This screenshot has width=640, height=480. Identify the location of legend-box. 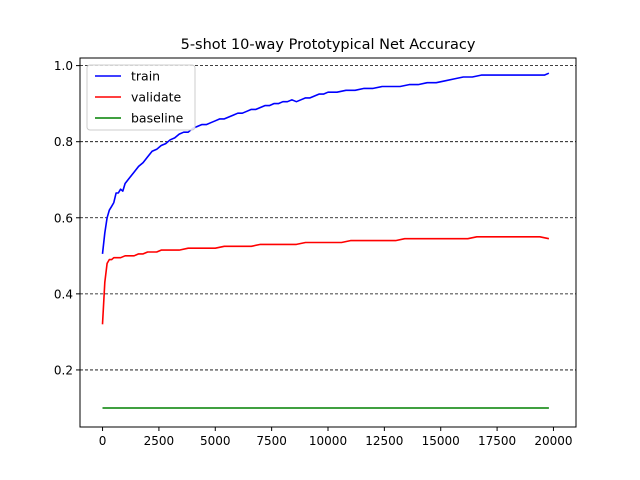
(141, 97).